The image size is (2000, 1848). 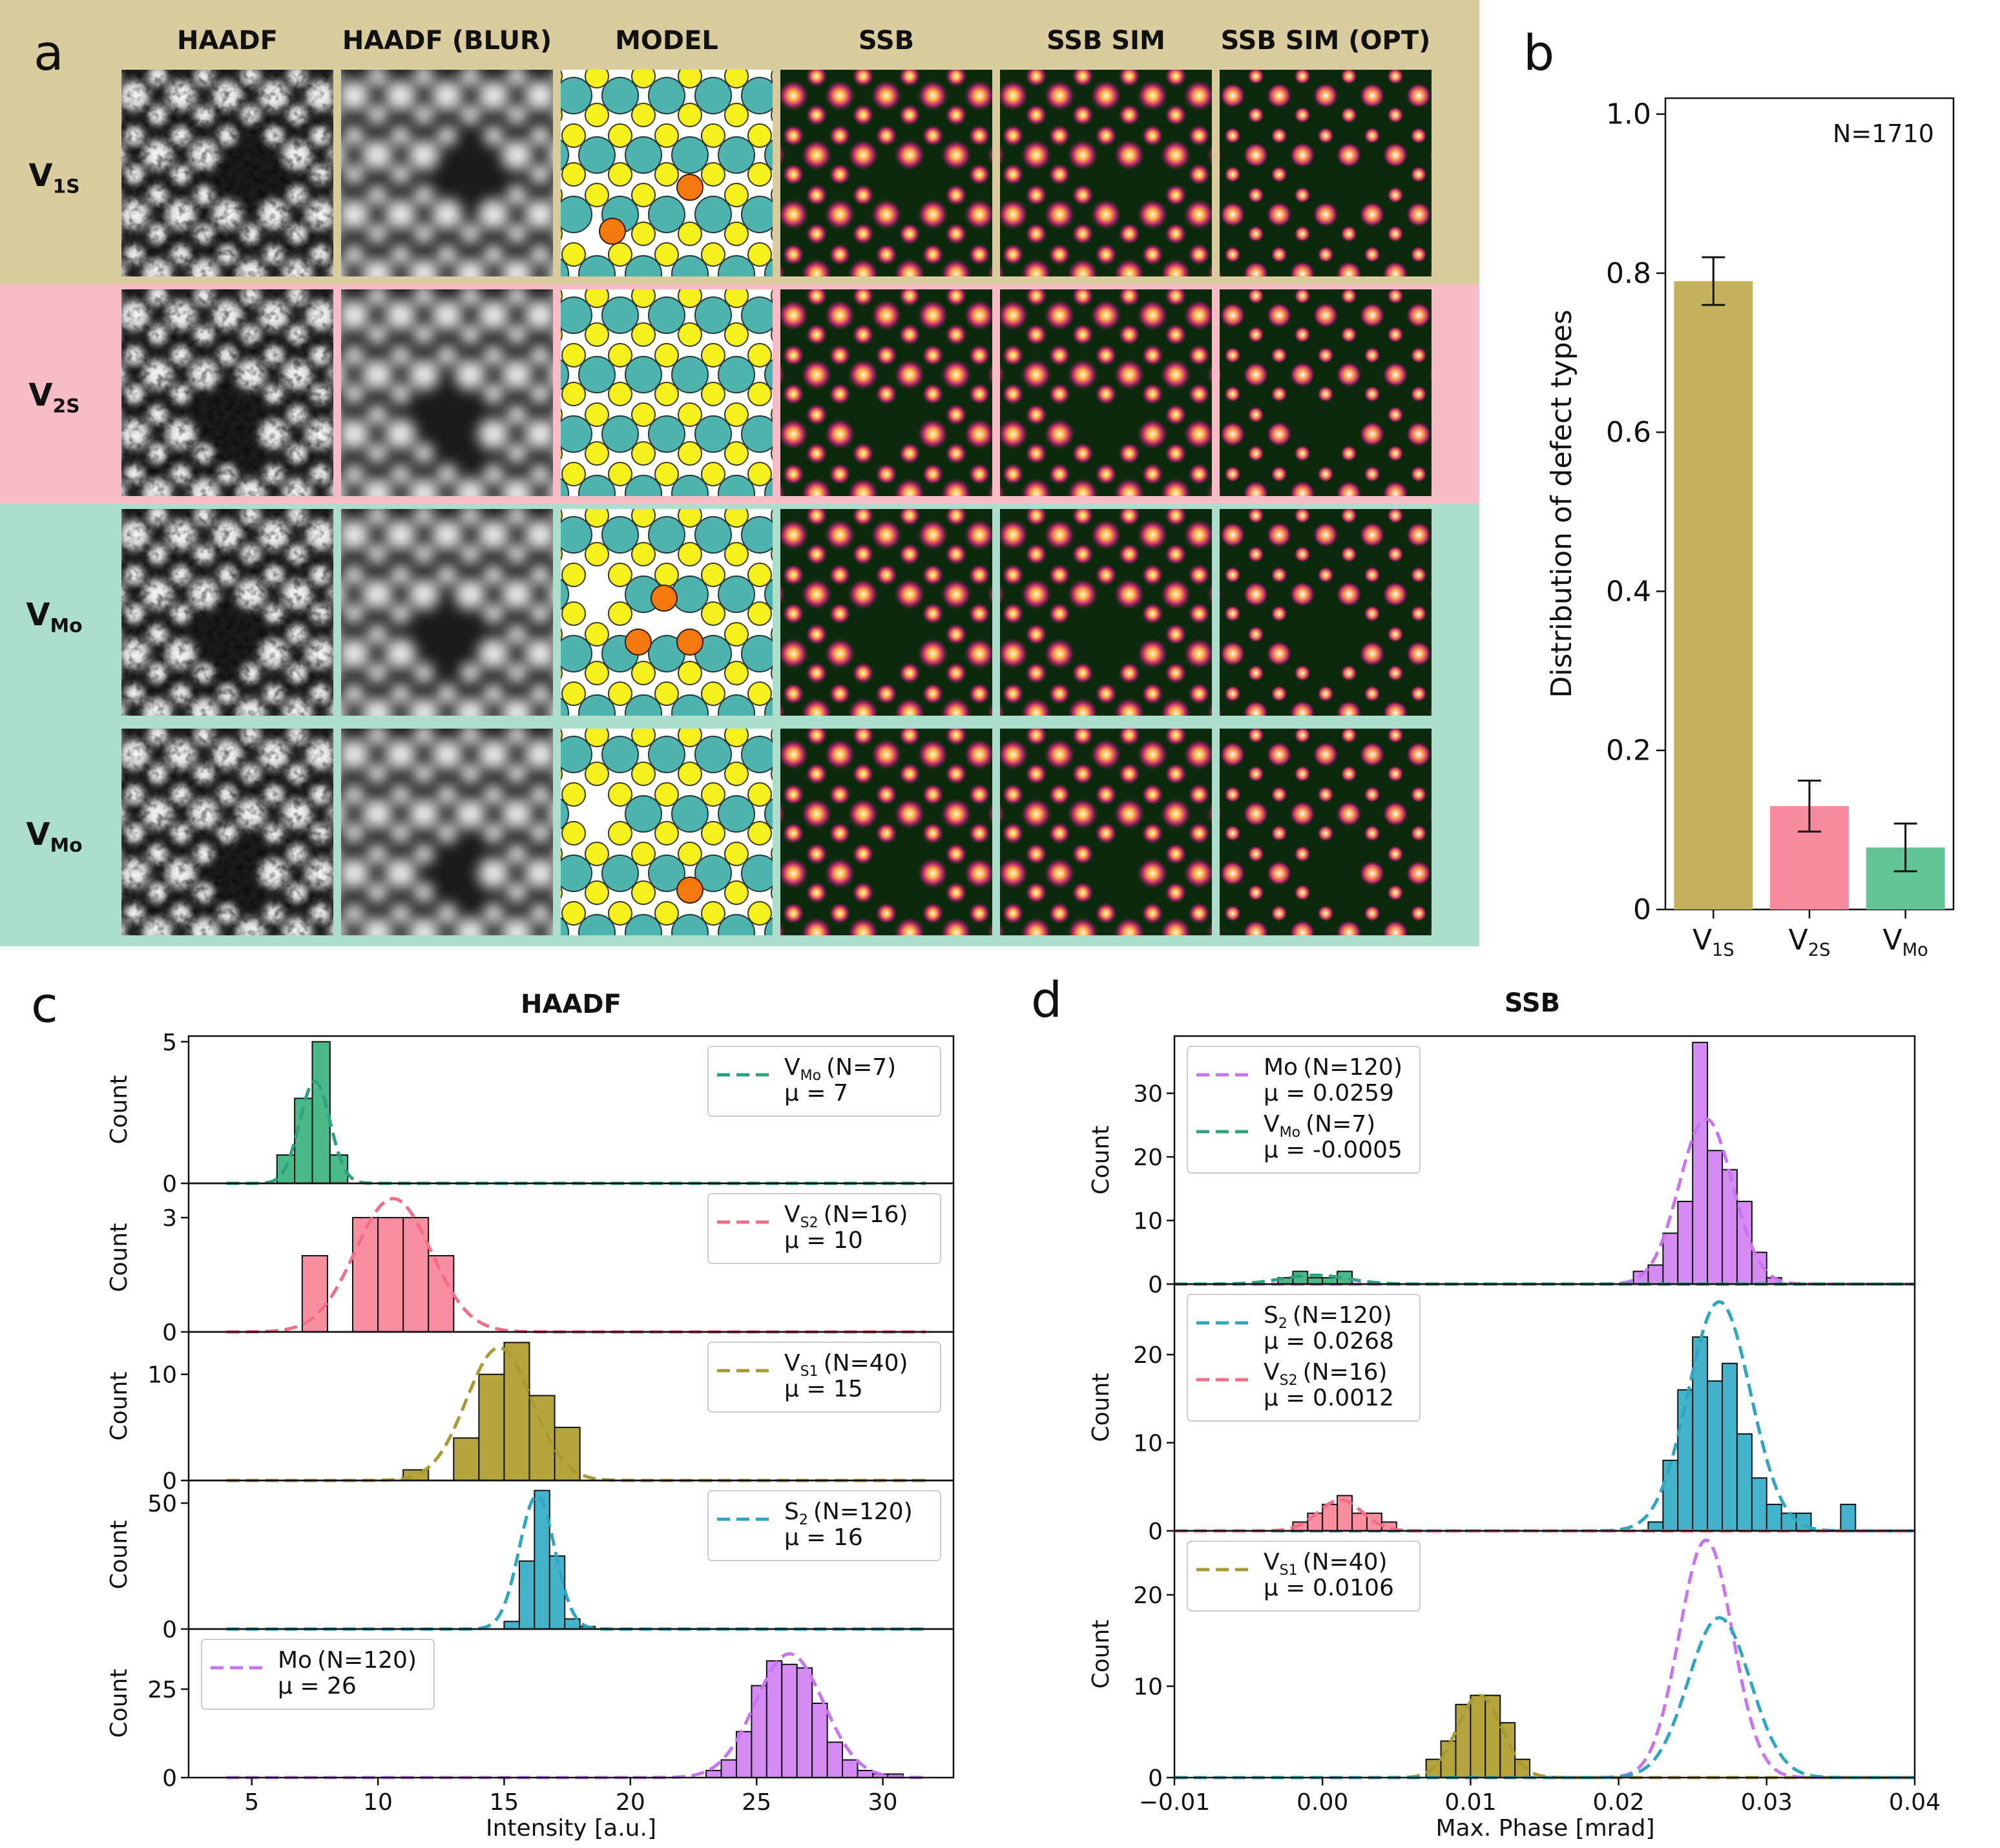 What do you see at coordinates (1329, 1398) in the screenshot?
I see `legend-mu: μ = 0.0012` at bounding box center [1329, 1398].